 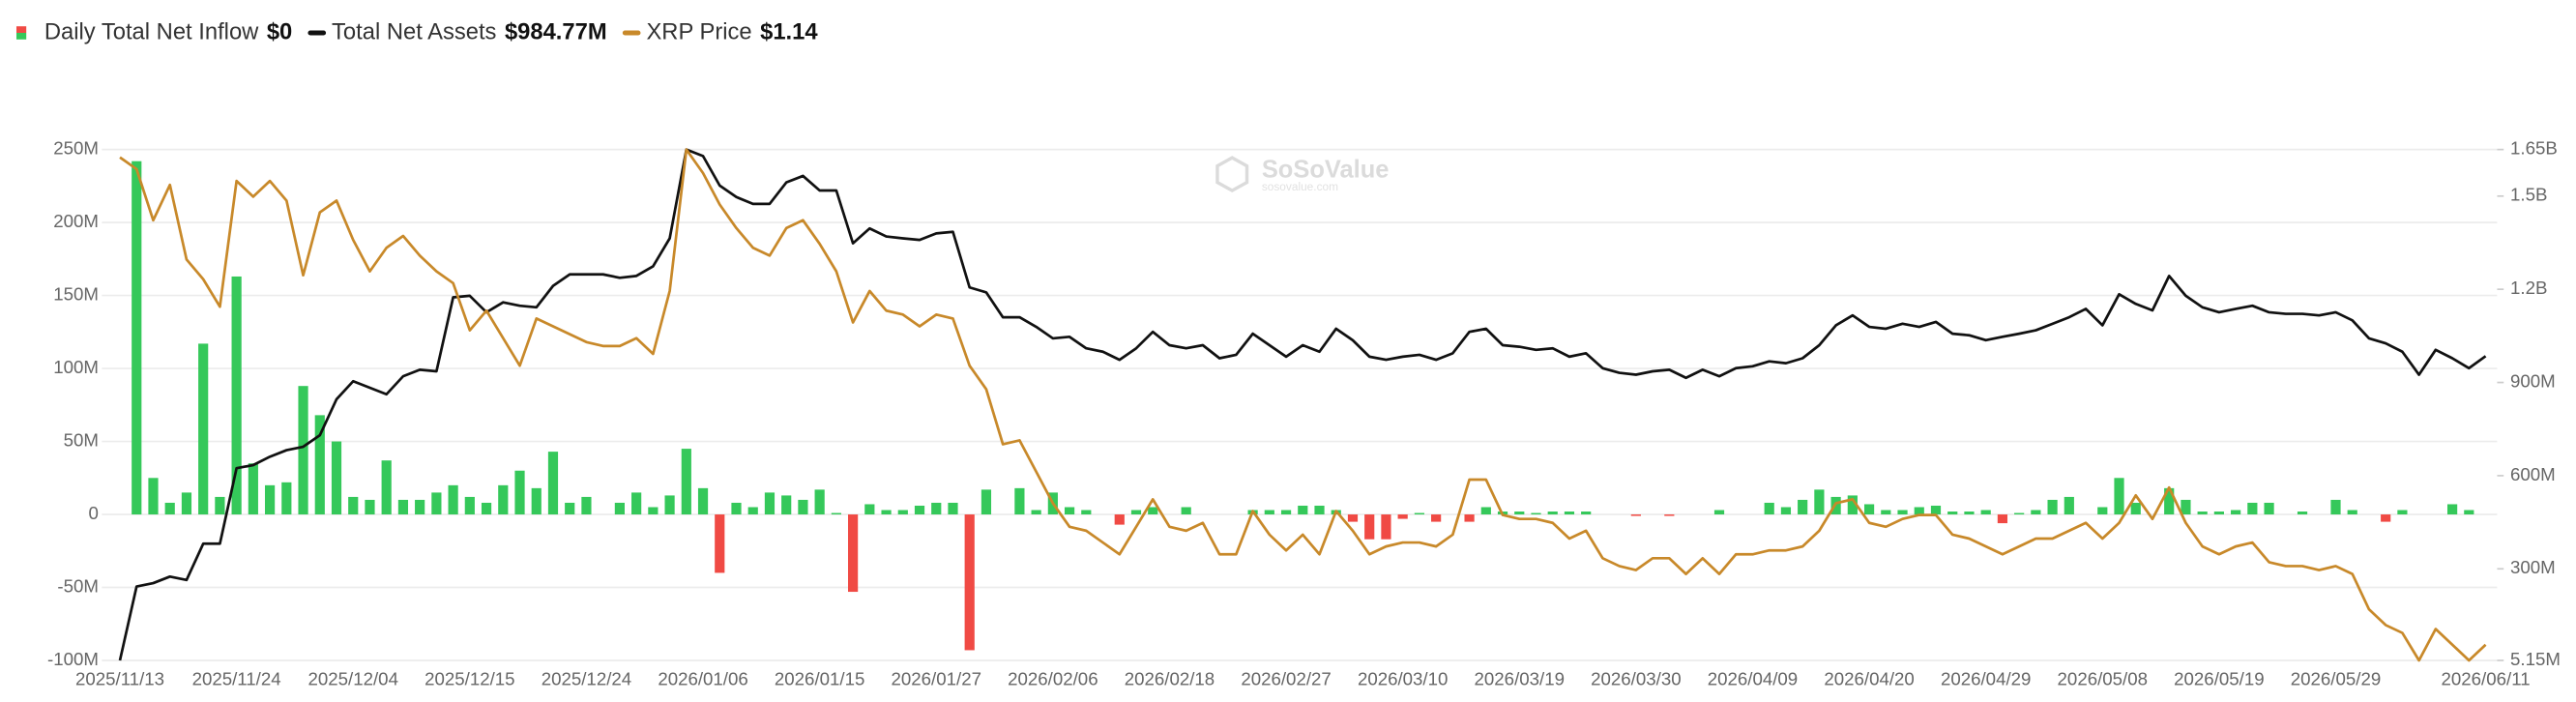 I want to click on watermark: SoSoValue sosovalue.com, so click(x=1302, y=174).